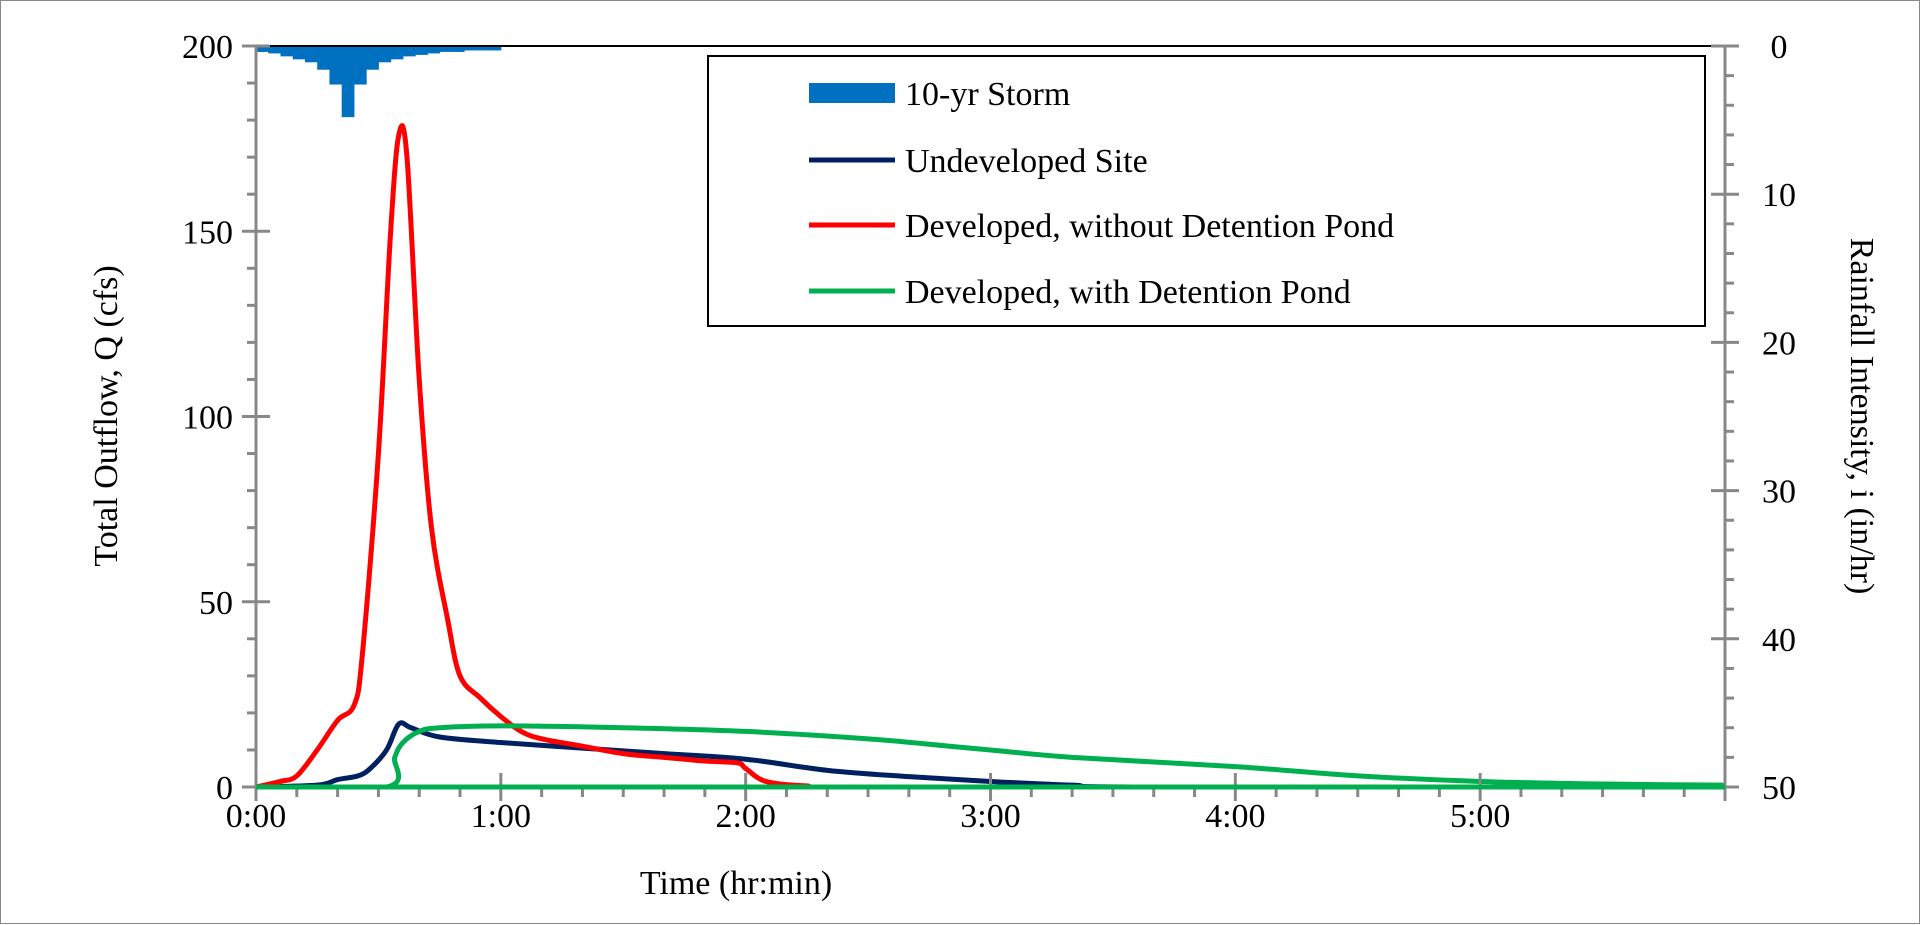 This screenshot has width=1920, height=925. What do you see at coordinates (379, 82) in the screenshot?
I see `rainfall-bars` at bounding box center [379, 82].